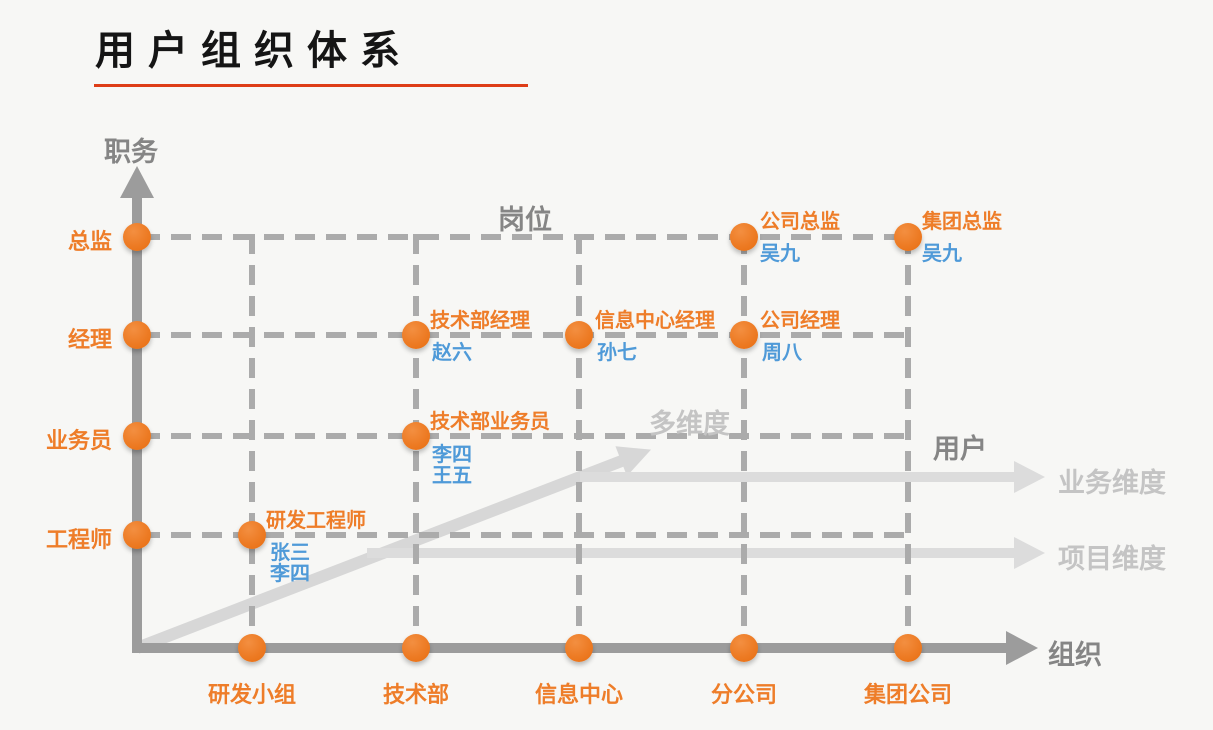  What do you see at coordinates (316, 521) in the screenshot?
I see `point-post-rnd-engineer: 研发工程师` at bounding box center [316, 521].